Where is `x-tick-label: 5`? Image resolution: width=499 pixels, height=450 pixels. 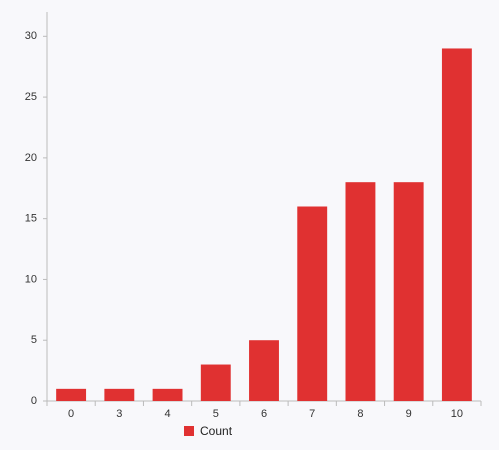 x-tick-label: 5 is located at coordinates (216, 414).